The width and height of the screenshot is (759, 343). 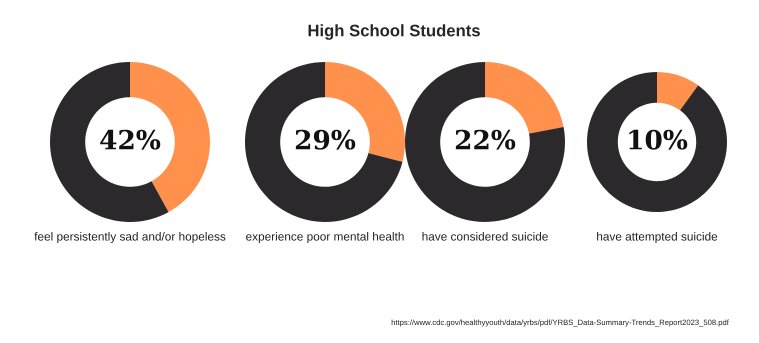 What do you see at coordinates (325, 238) in the screenshot?
I see `text: experience poor mental health` at bounding box center [325, 238].